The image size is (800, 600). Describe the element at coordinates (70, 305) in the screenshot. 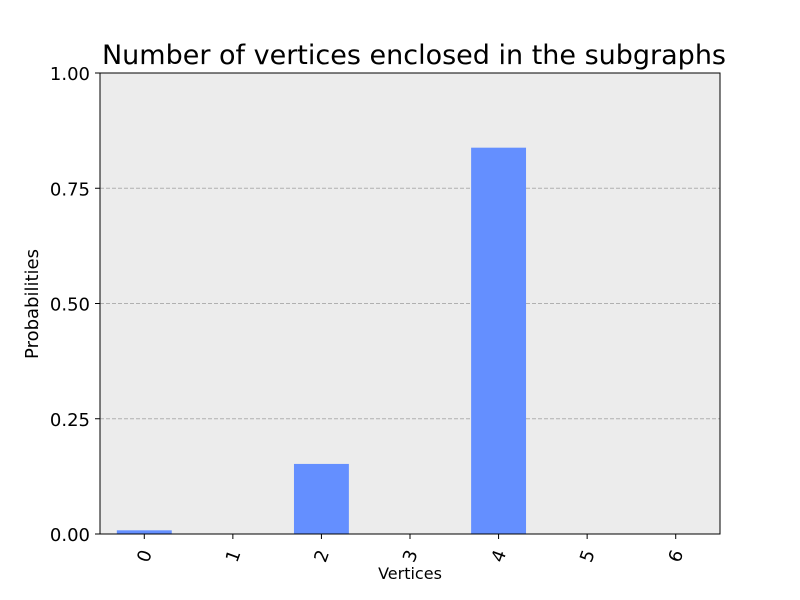

I see `y-tick-label: 0.50` at that location.